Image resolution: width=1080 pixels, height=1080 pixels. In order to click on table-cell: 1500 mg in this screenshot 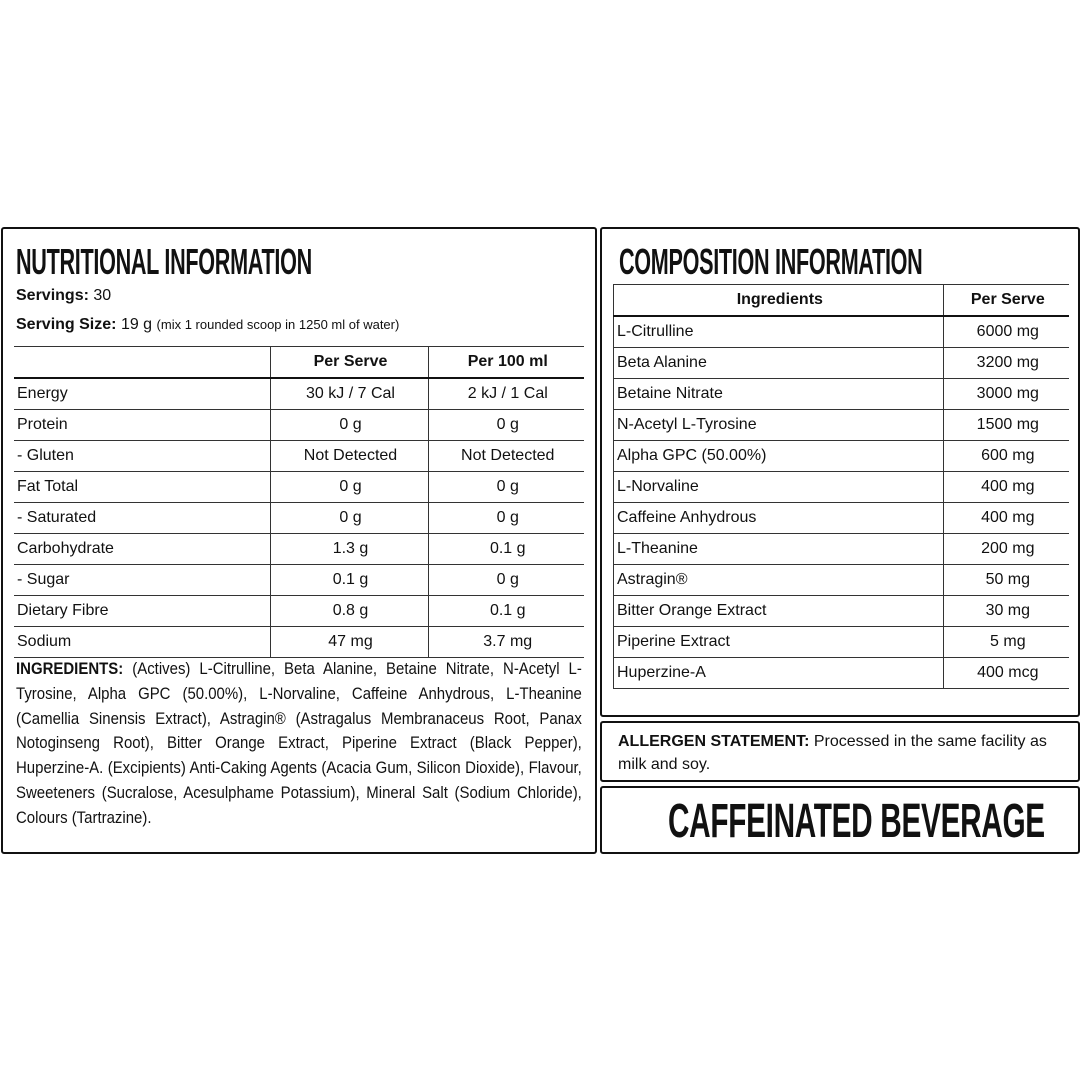, I will do `click(1005, 425)`.